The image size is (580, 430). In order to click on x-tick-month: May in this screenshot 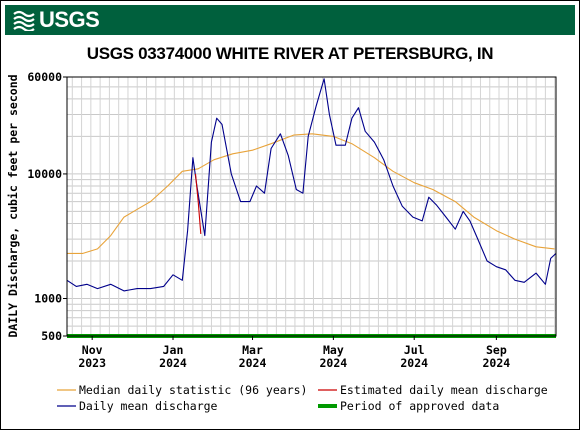, I will do `click(333, 350)`.